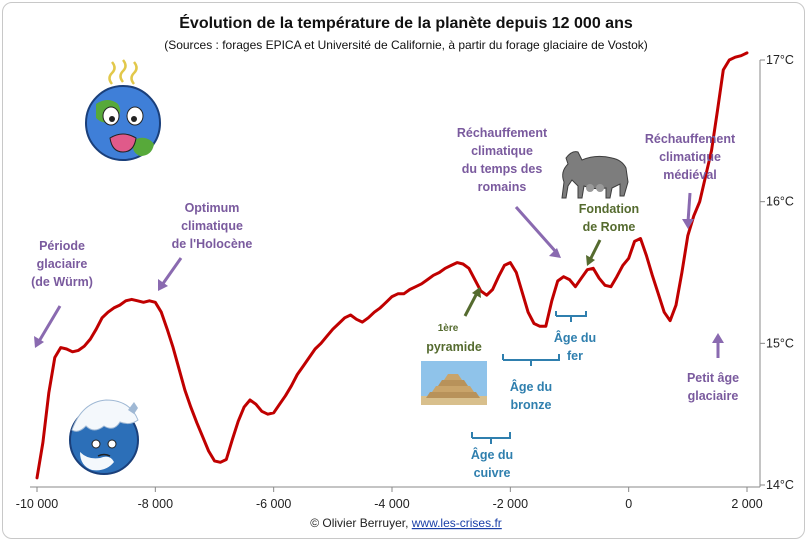  What do you see at coordinates (609, 227) in the screenshot?
I see `annotation-line: de Rome` at bounding box center [609, 227].